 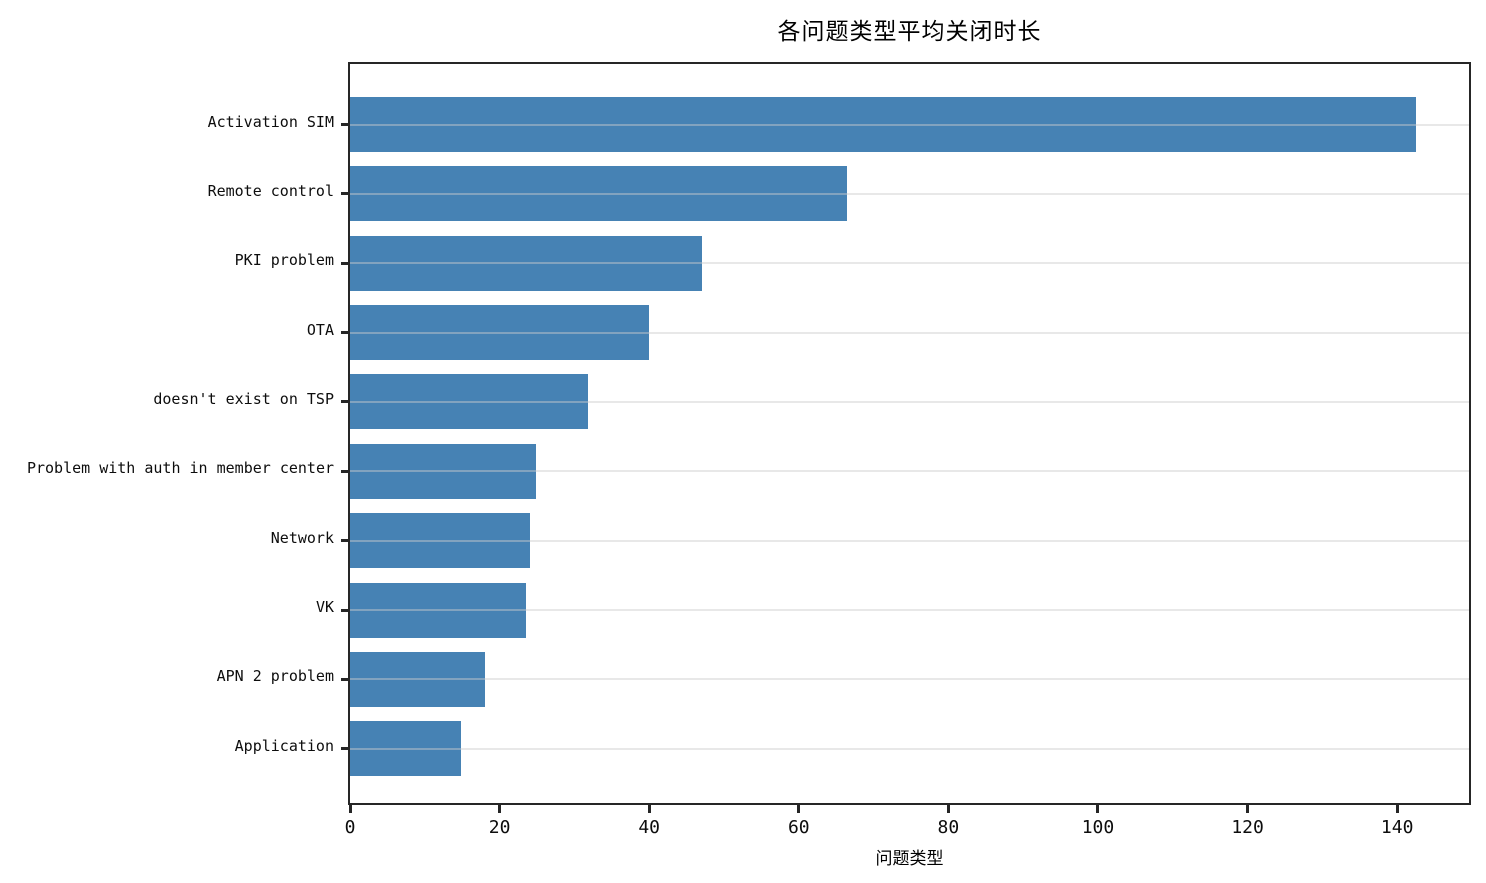 I want to click on y-tick-label: PKI problem, so click(x=284, y=260).